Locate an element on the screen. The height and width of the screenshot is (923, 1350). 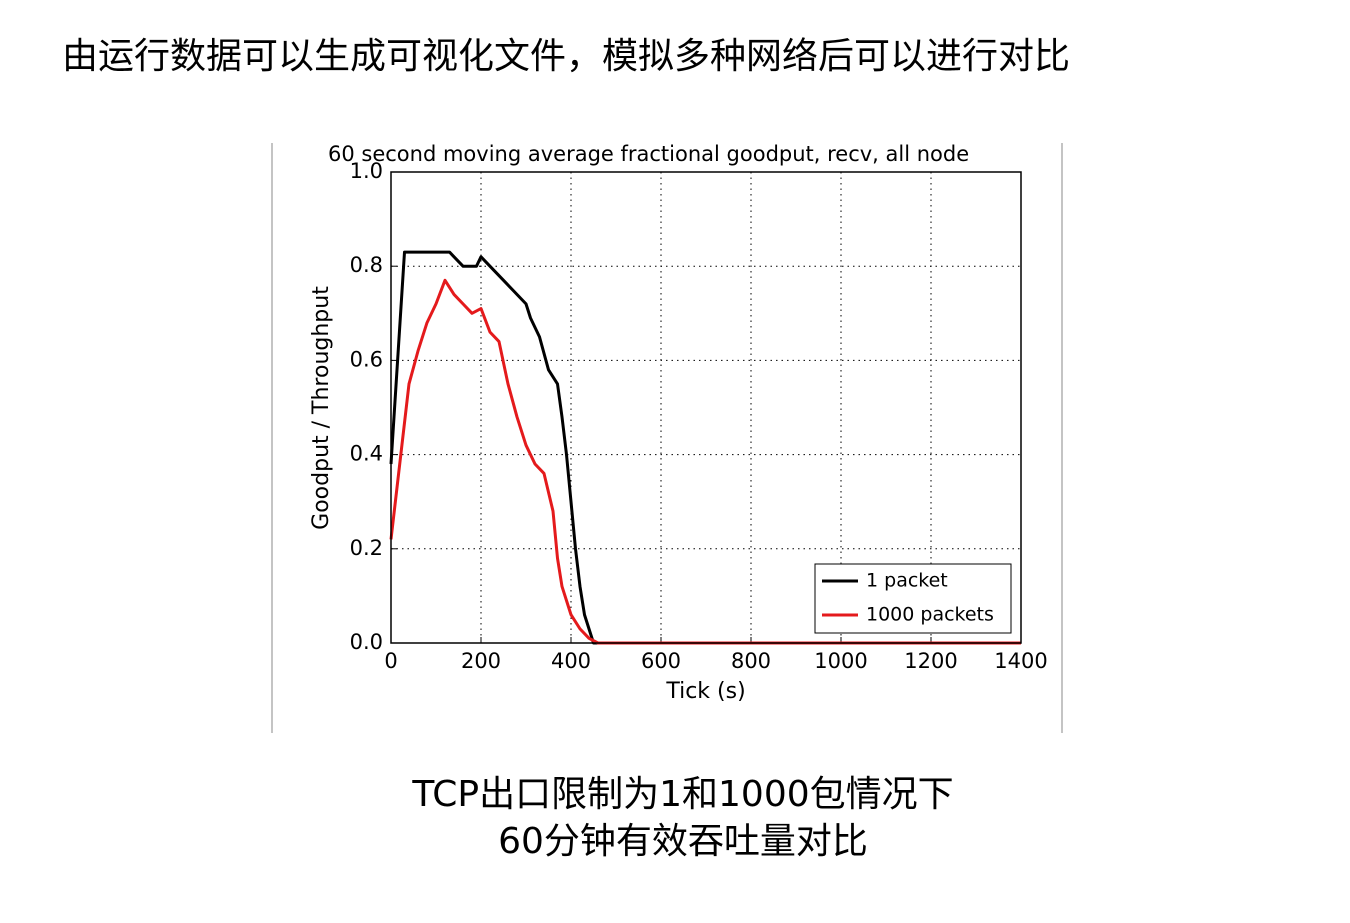
y-tick-label: 0.2 is located at coordinates (366, 548).